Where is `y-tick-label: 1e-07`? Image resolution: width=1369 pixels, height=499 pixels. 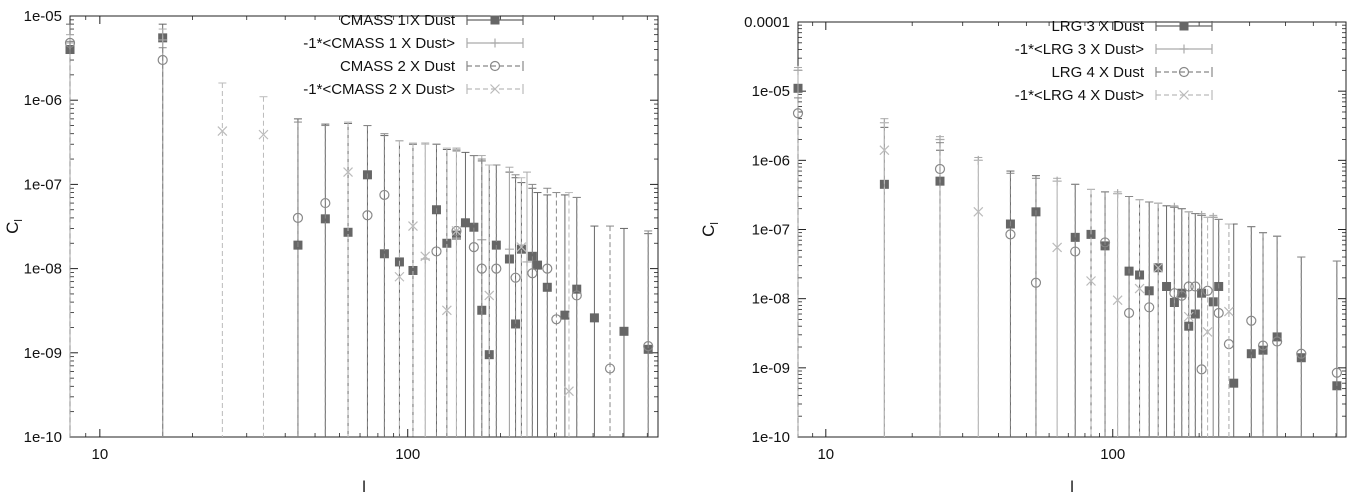 y-tick-label: 1e-07 is located at coordinates (43, 184).